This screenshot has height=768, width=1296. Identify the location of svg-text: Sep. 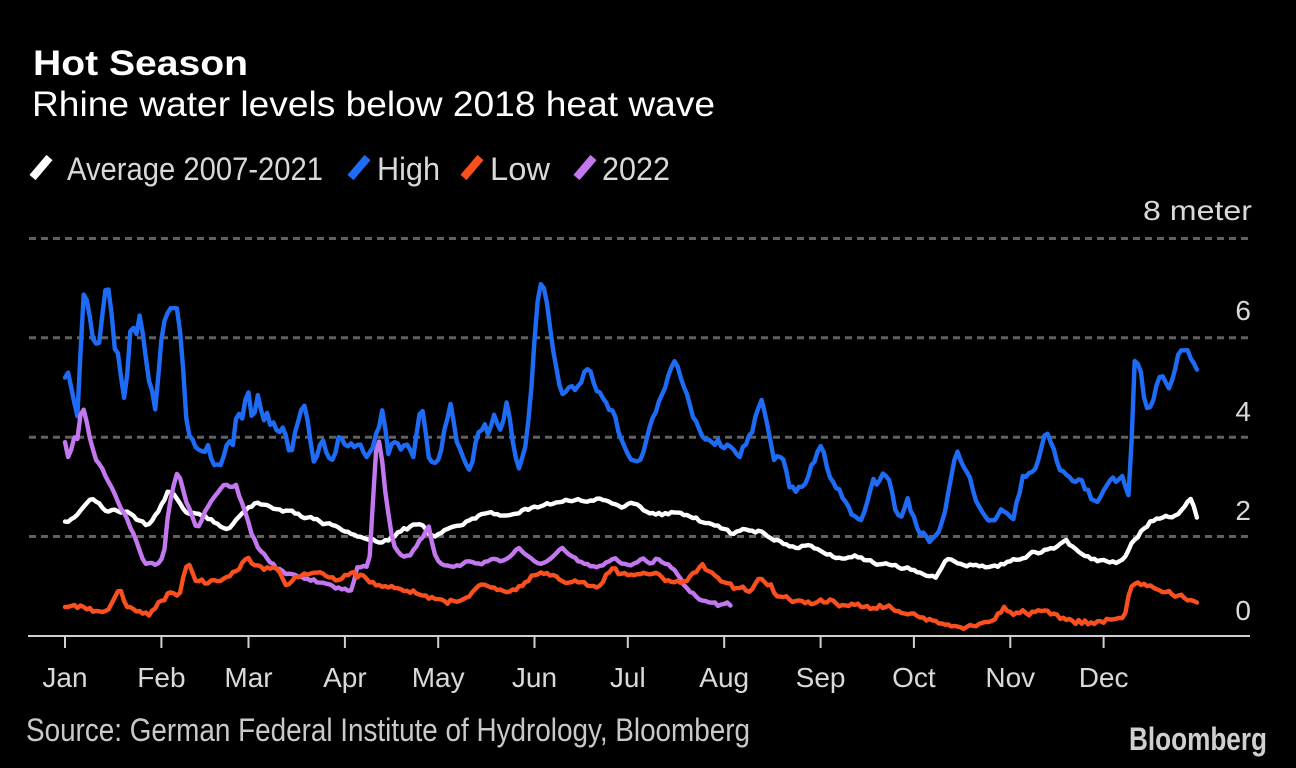
(821, 677).